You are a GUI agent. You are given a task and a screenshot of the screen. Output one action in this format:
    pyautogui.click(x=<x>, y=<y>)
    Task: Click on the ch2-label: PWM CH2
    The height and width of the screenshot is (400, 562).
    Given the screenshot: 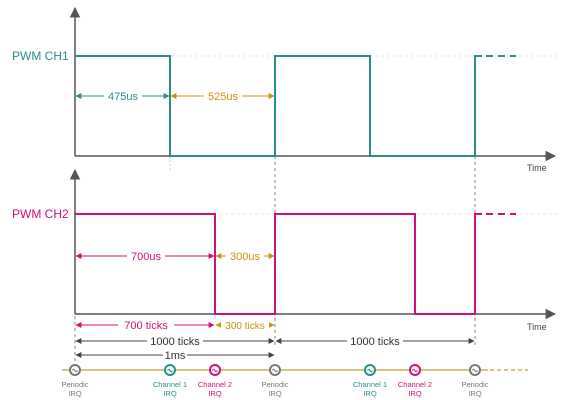 What is the action you would take?
    pyautogui.click(x=40, y=214)
    